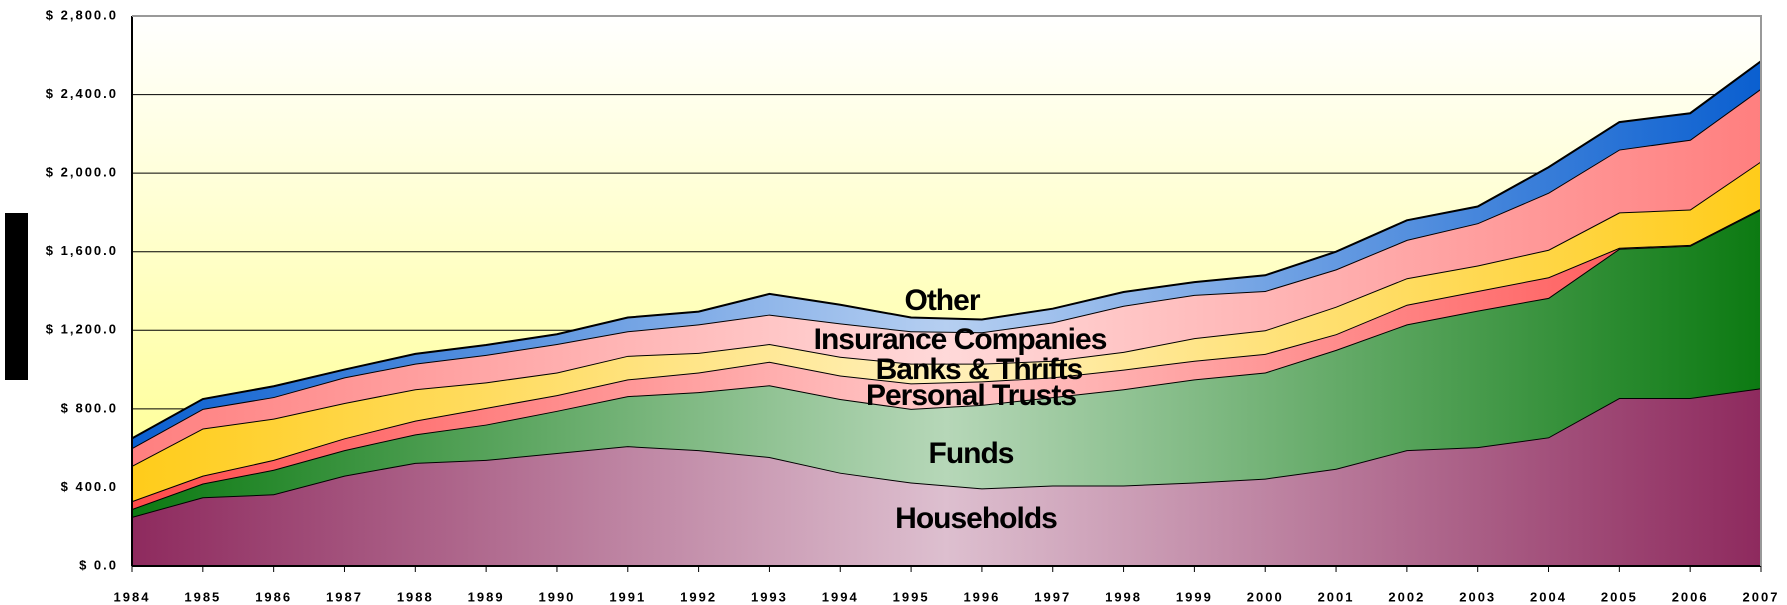 The image size is (1787, 605). What do you see at coordinates (82, 329) in the screenshot?
I see `y-tick-label: $ 1,200.0` at bounding box center [82, 329].